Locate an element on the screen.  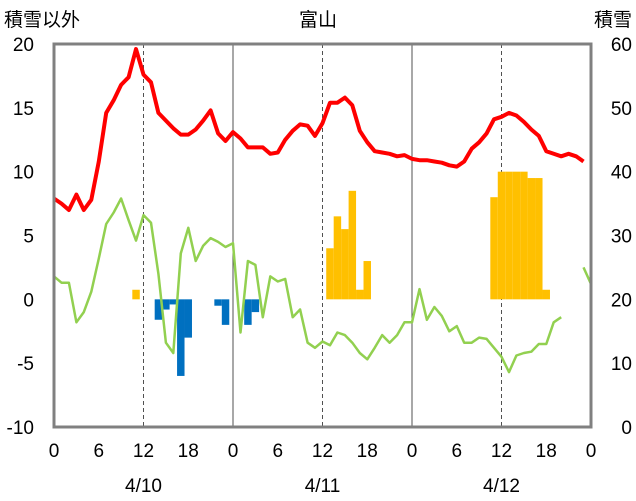
left-tick-label: 20 is located at coordinates (23, 45).